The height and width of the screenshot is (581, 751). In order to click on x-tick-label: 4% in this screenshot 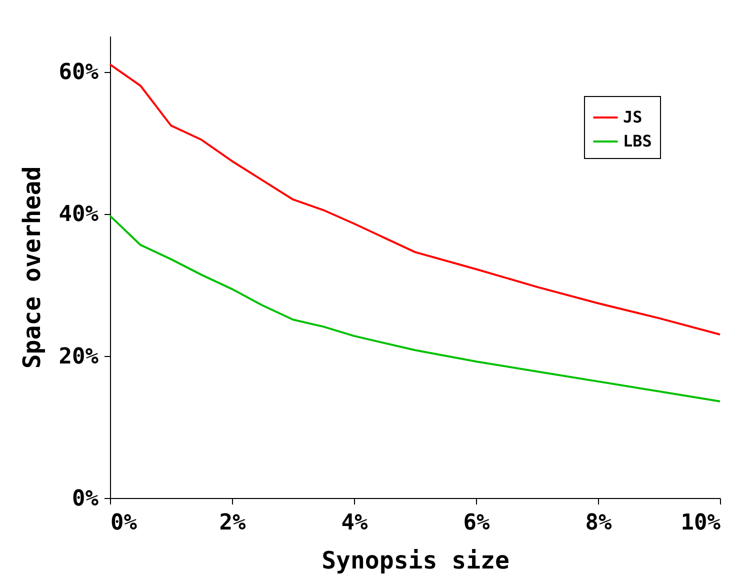, I will do `click(354, 523)`.